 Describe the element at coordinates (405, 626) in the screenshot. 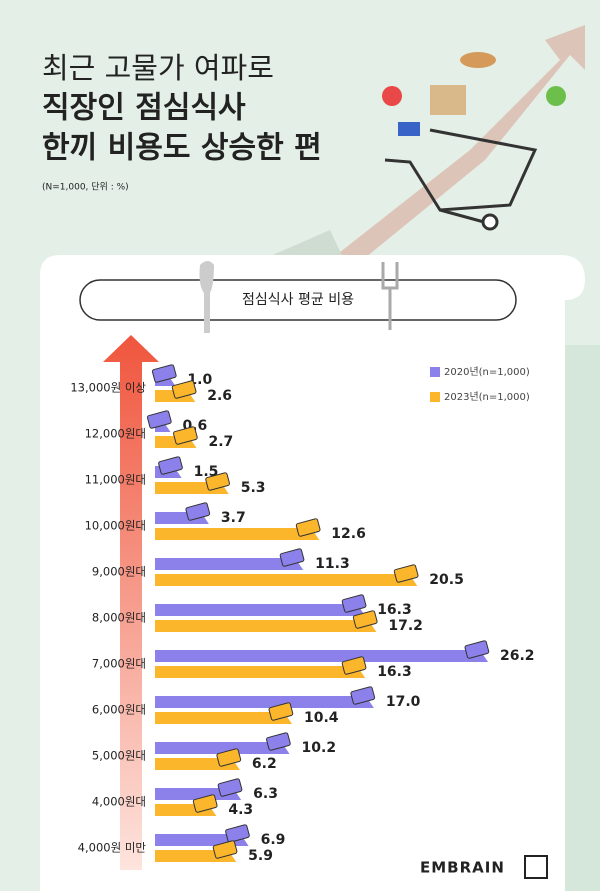

I see `value-label: 17.2` at that location.